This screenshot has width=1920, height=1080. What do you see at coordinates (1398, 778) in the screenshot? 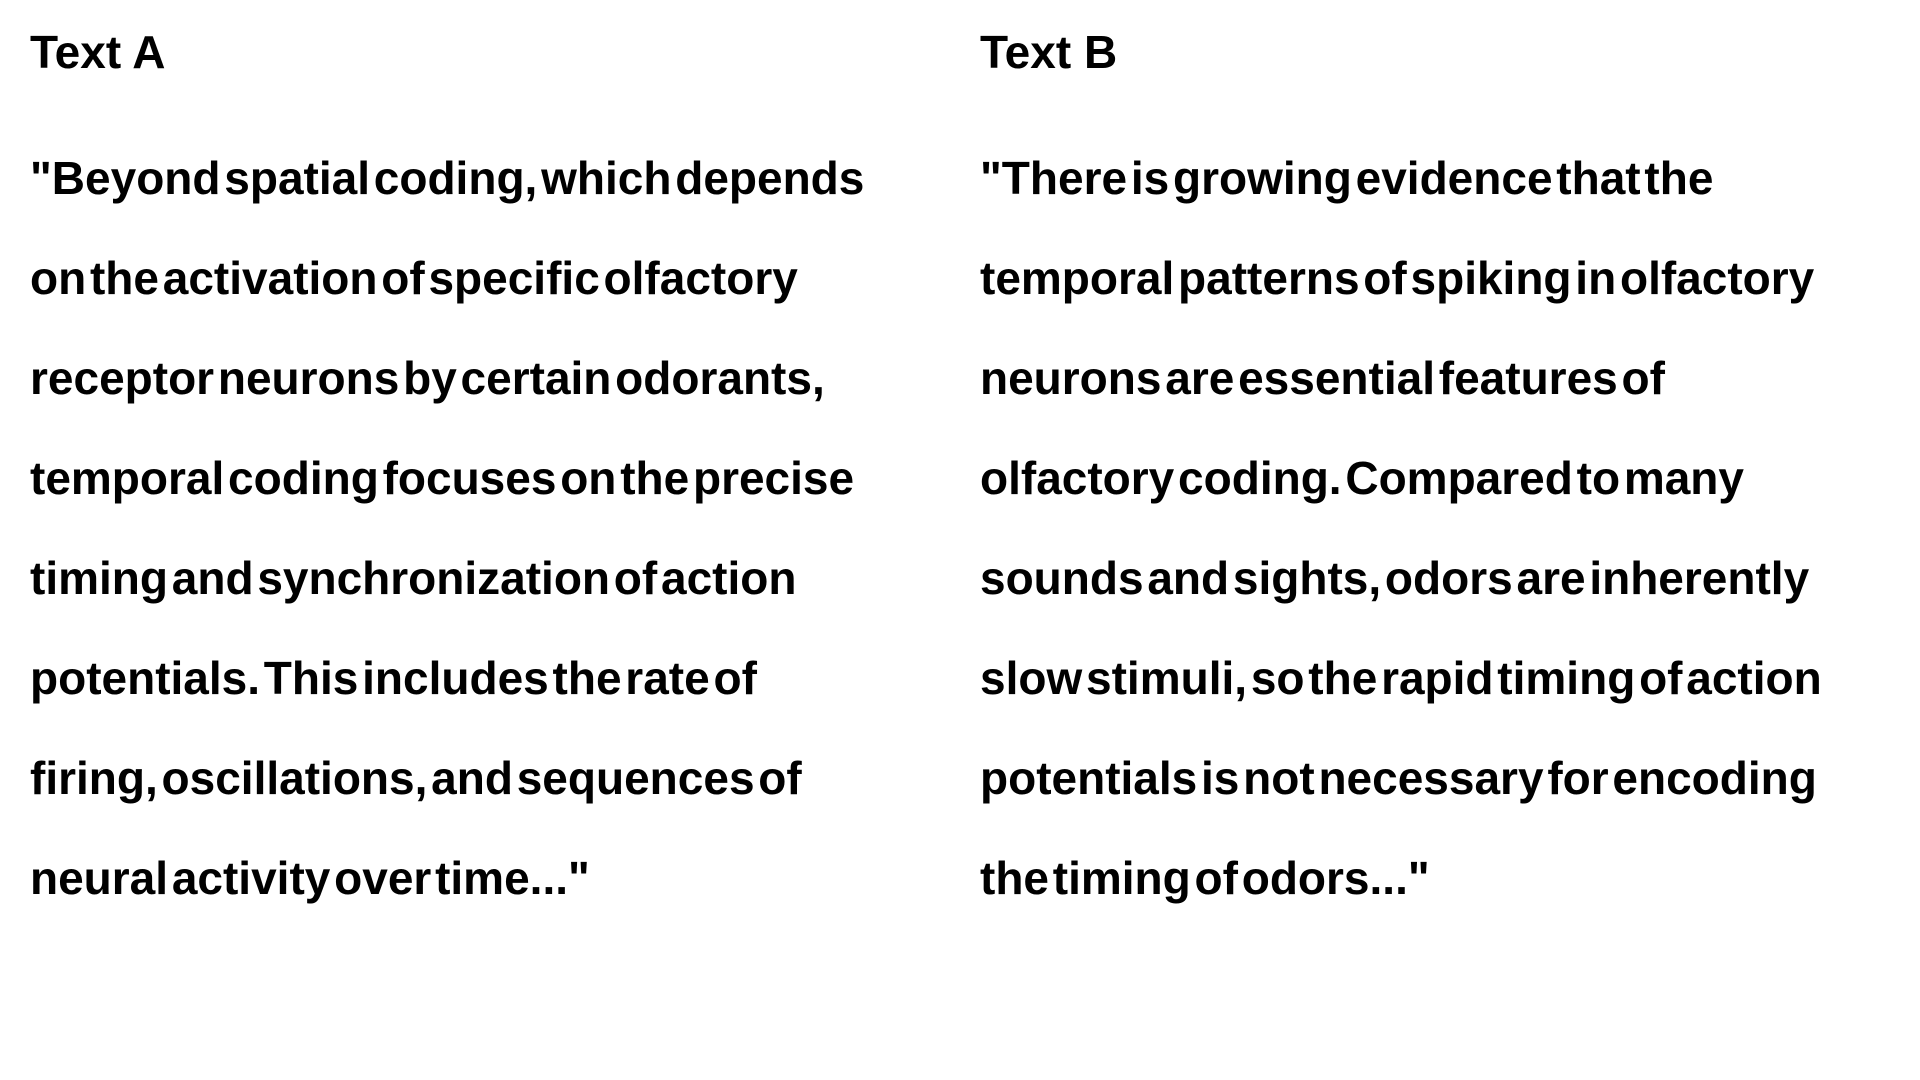
I see `text-b-line: potentials is not necessary for encoding` at bounding box center [1398, 778].